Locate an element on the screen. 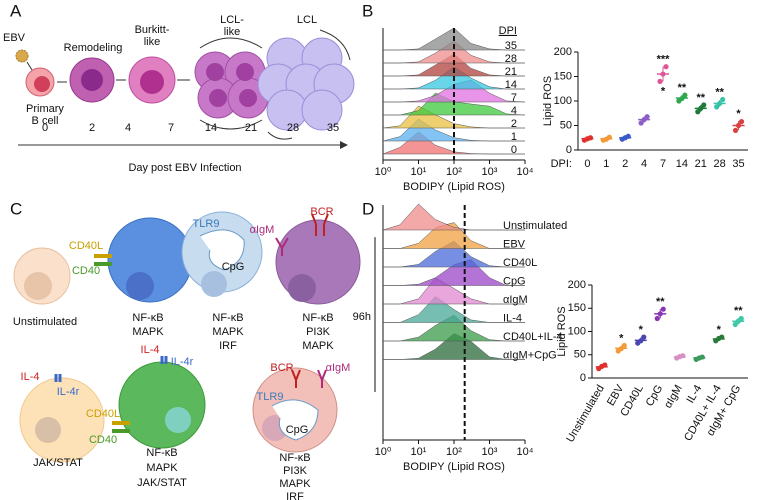  legend-entry: EBV is located at coordinates (514, 244).